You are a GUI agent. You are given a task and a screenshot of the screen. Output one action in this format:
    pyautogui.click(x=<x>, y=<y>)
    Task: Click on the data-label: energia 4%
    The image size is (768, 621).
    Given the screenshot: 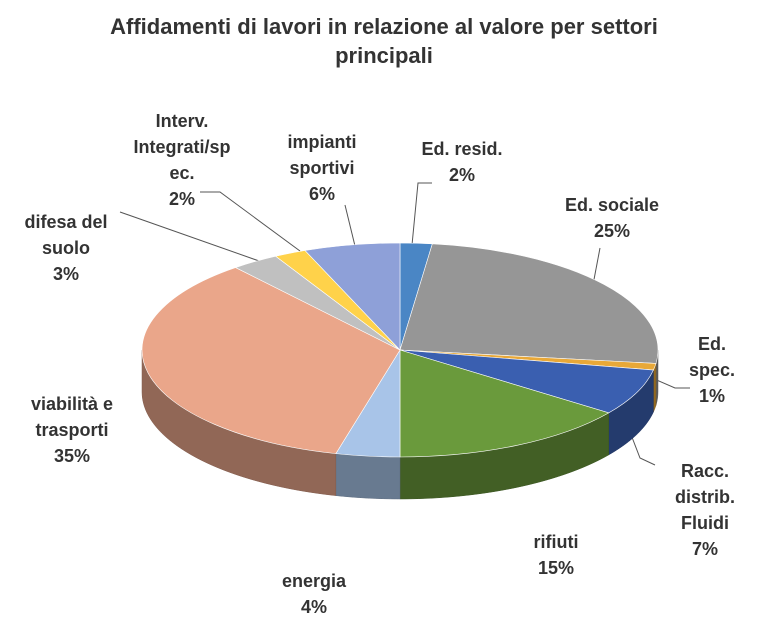 What is the action you would take?
    pyautogui.click(x=314, y=594)
    